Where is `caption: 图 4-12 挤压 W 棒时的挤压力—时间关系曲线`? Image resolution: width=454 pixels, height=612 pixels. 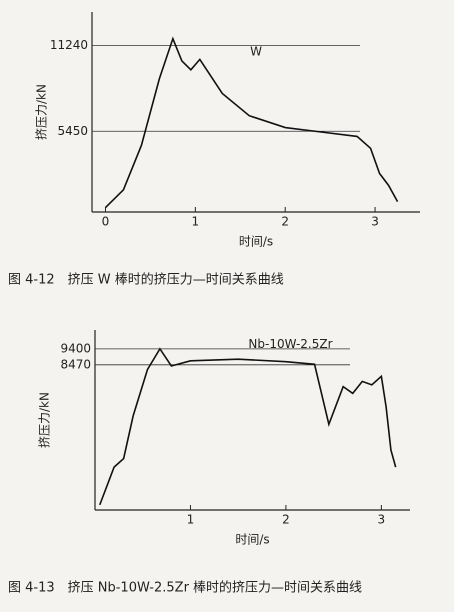
caption: 图 4-12 挤压 W 棒时的挤压力—时间关系曲线 is located at coordinates (146, 280).